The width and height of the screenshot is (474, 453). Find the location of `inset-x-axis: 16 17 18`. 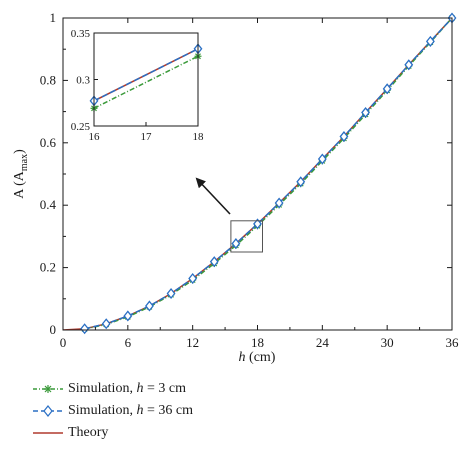

inset-x-axis: 16 17 18 is located at coordinates (147, 132).